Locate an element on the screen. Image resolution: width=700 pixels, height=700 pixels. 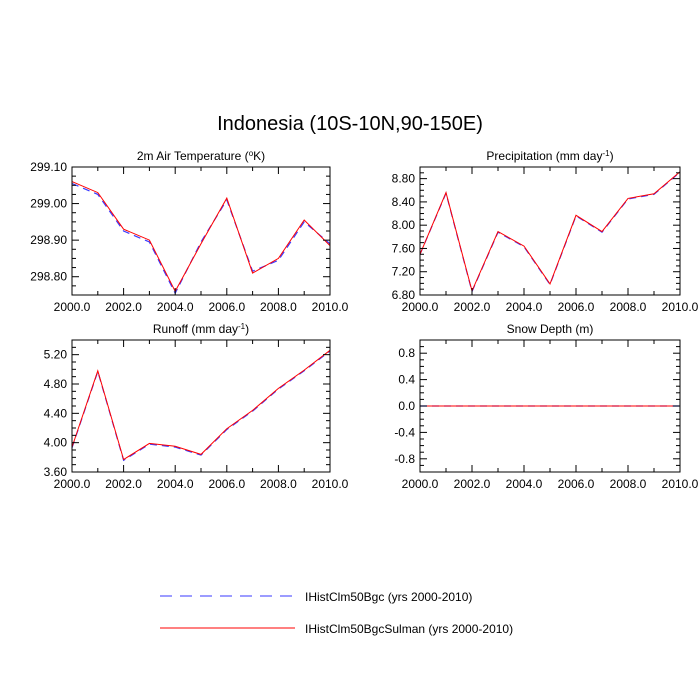
y-tick-label: 4.40 is located at coordinates (56, 413).